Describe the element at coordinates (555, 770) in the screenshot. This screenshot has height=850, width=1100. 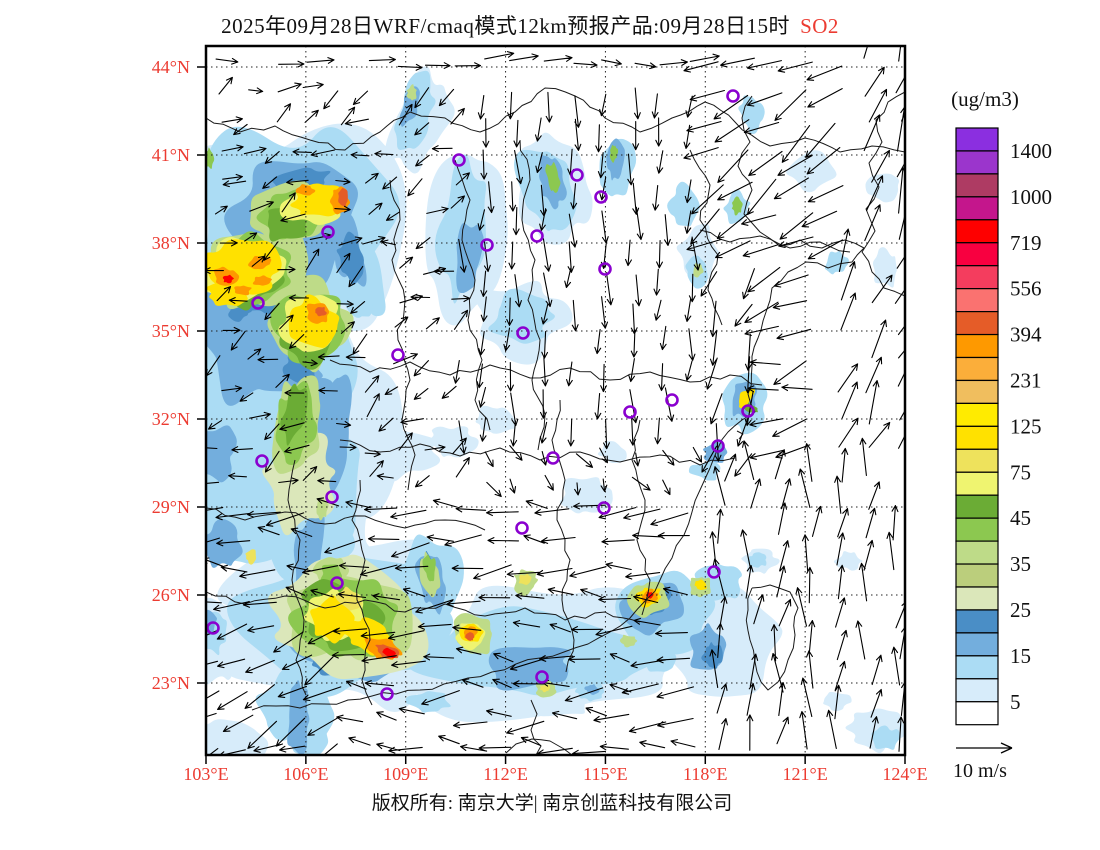
I see `x-axis: 103°E 106°E 109°E 112°E 115°E 118°E 121°E 124°E` at that location.